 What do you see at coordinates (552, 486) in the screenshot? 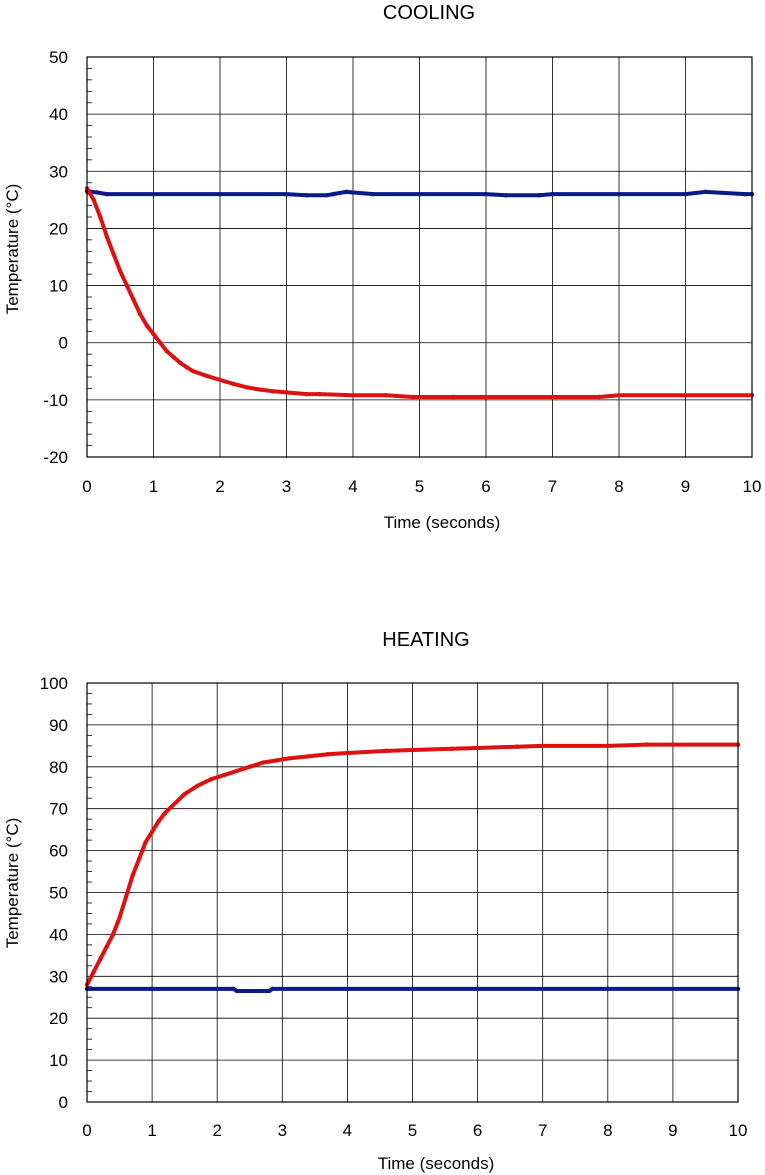
I see `cooling-x-tick-label: 7` at bounding box center [552, 486].